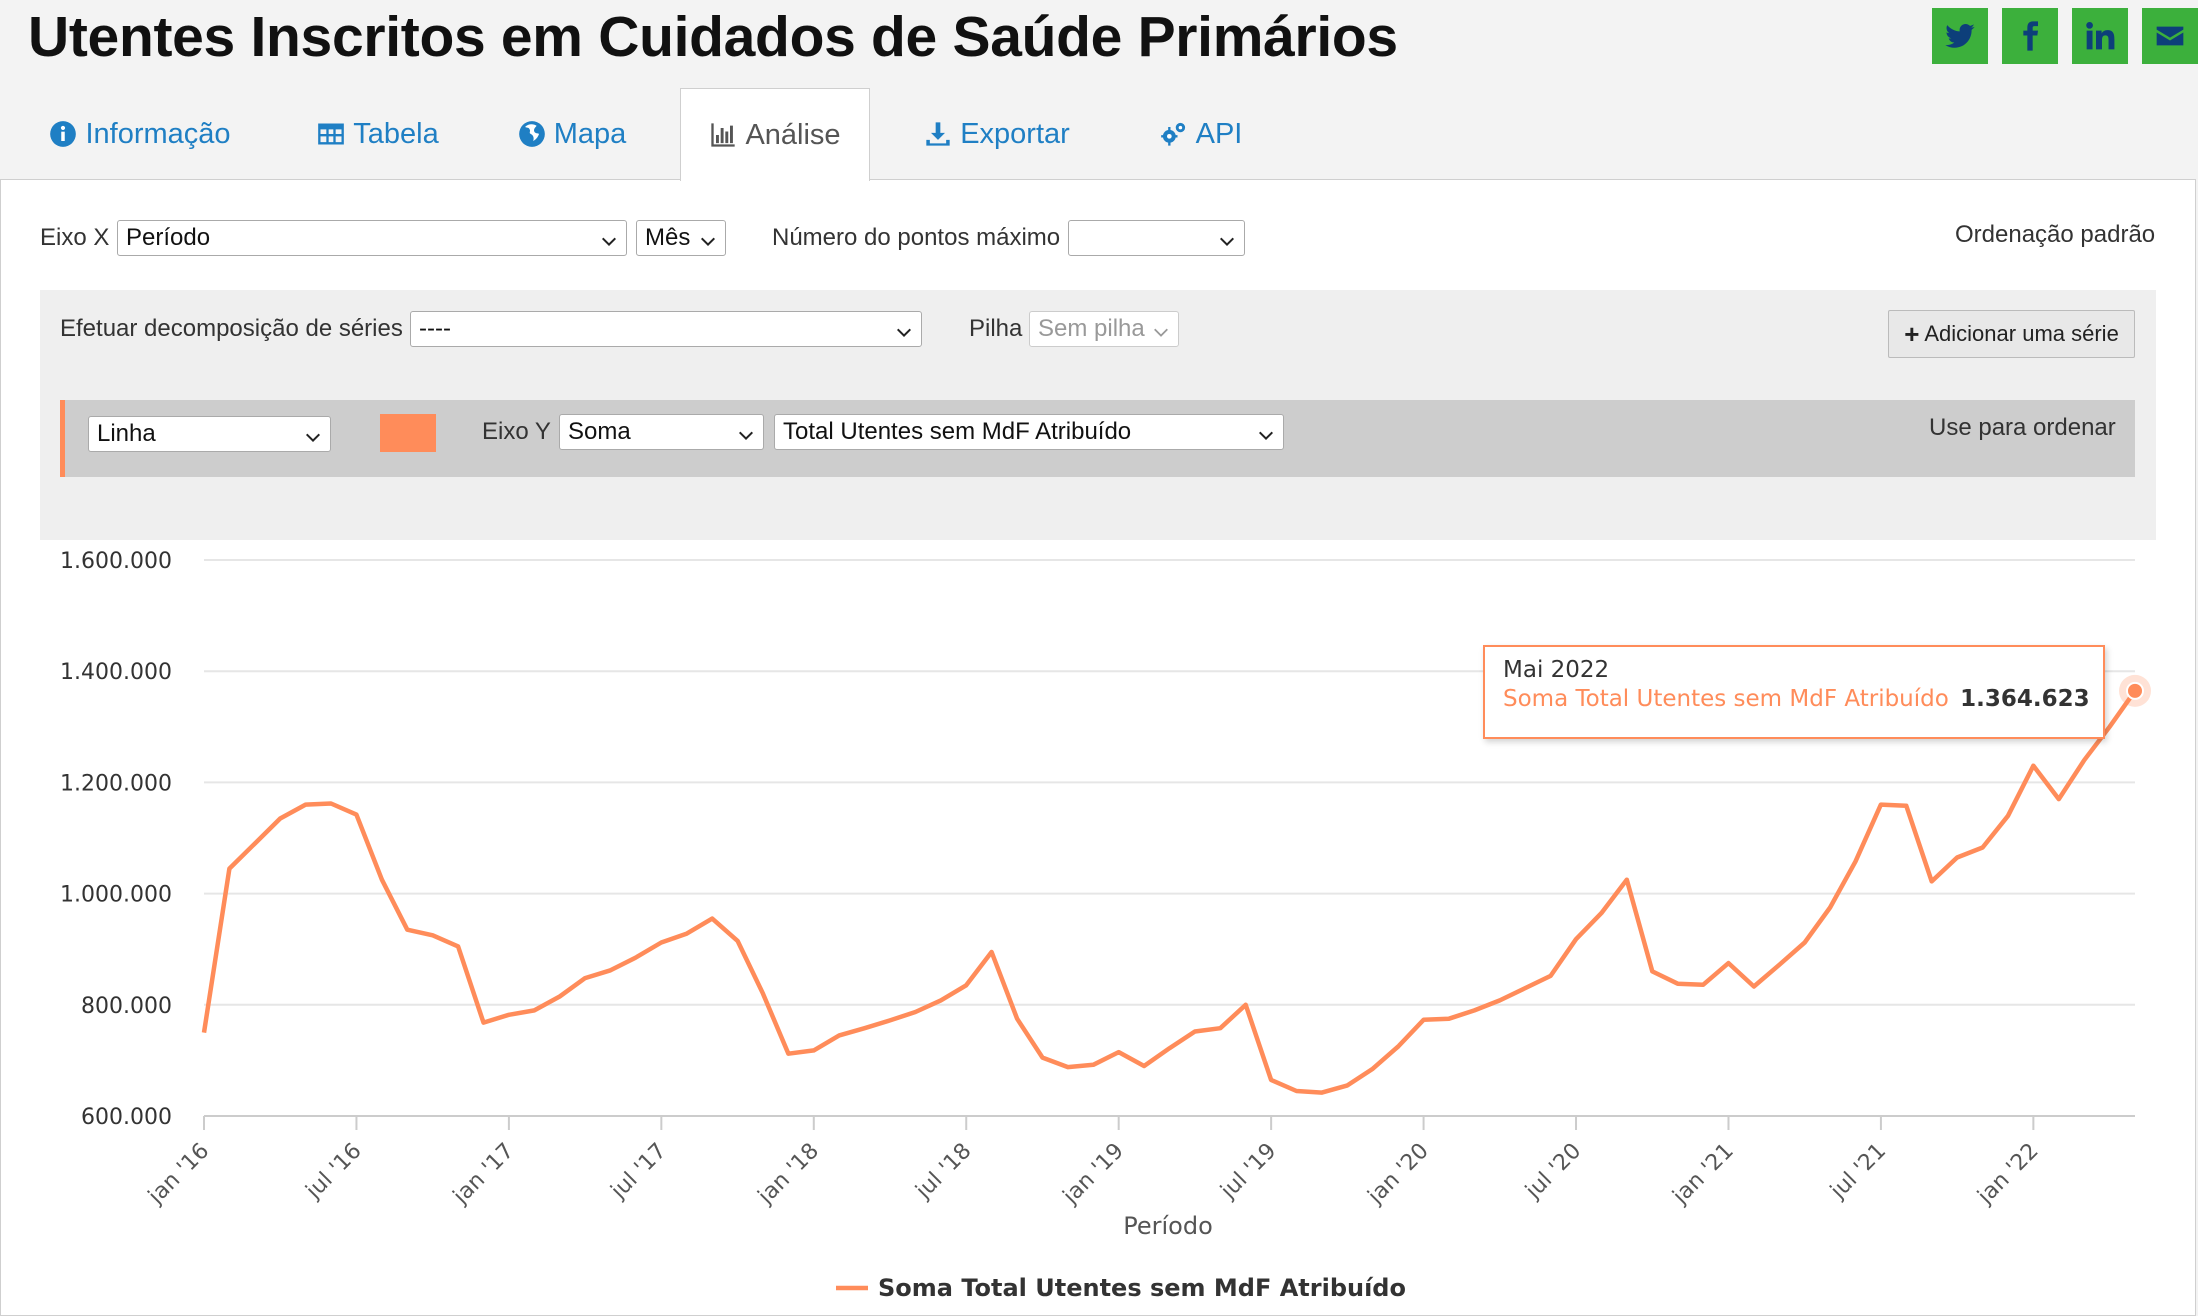  What do you see at coordinates (996, 328) in the screenshot?
I see `stack-label: Pilha` at bounding box center [996, 328].